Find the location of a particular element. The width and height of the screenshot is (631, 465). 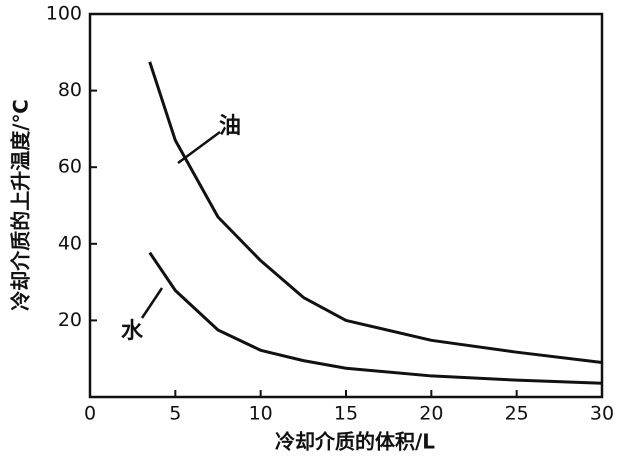

x-tick-label: 15 is located at coordinates (346, 414).